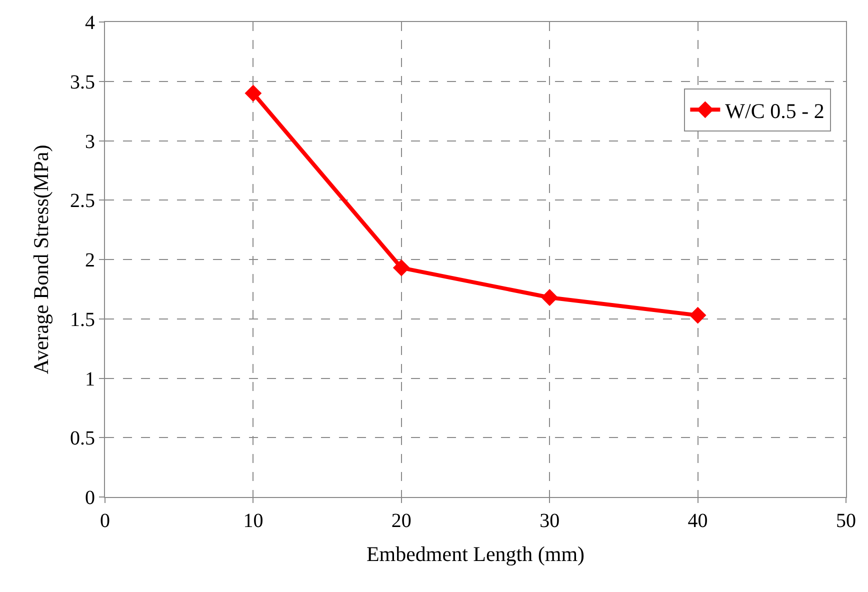  I want to click on y-tick-label: 2.5, so click(82, 201).